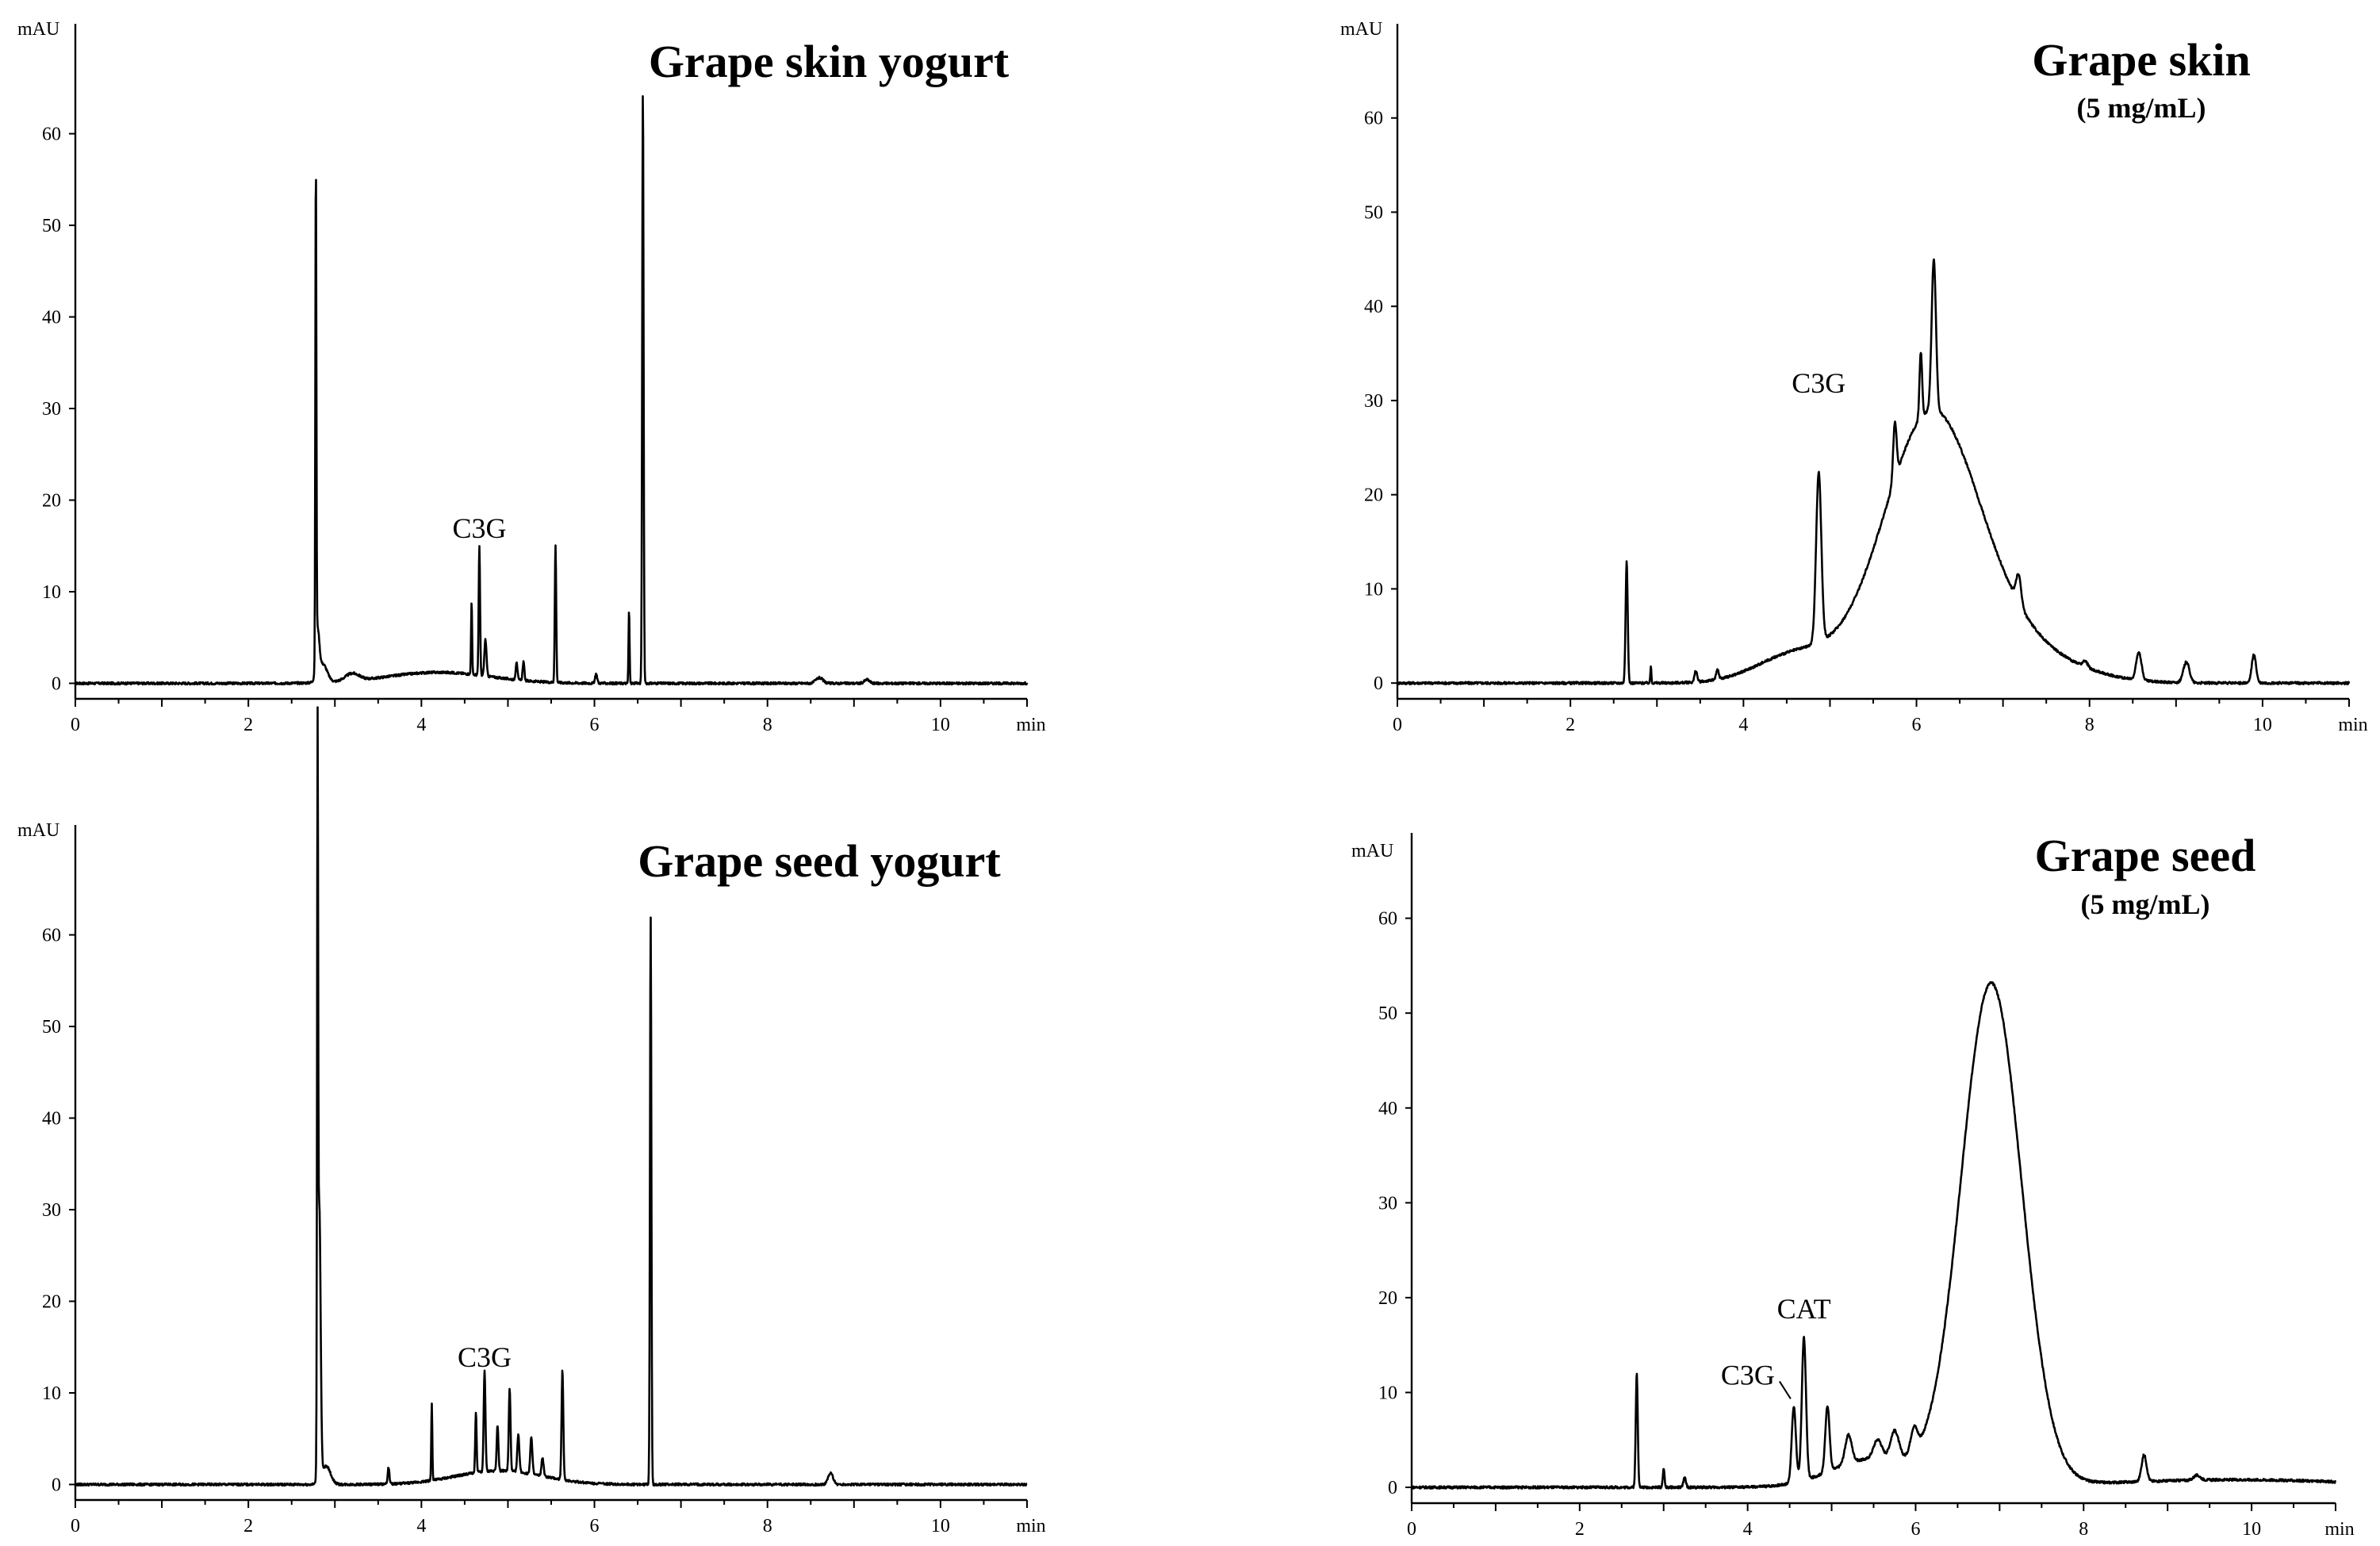 The image size is (2380, 1546). Describe the element at coordinates (829, 61) in the screenshot. I see `chart-title: Grape skin yogurt` at that location.